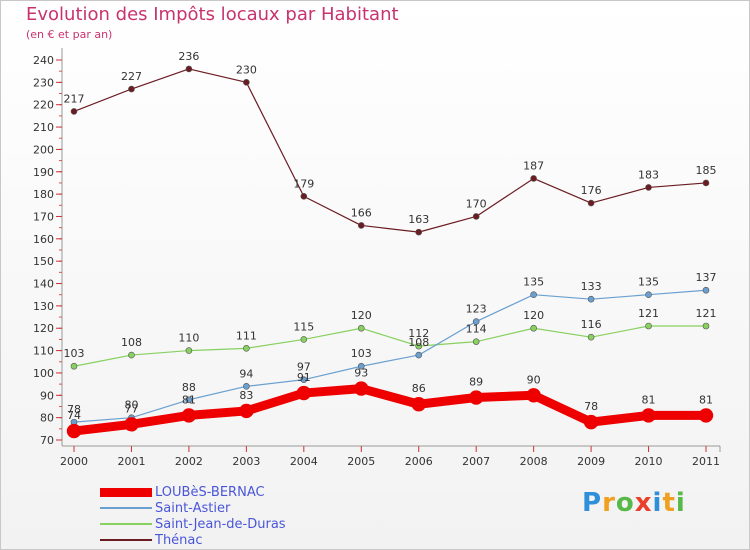  I want to click on legend-item: Thénac, so click(193, 540).